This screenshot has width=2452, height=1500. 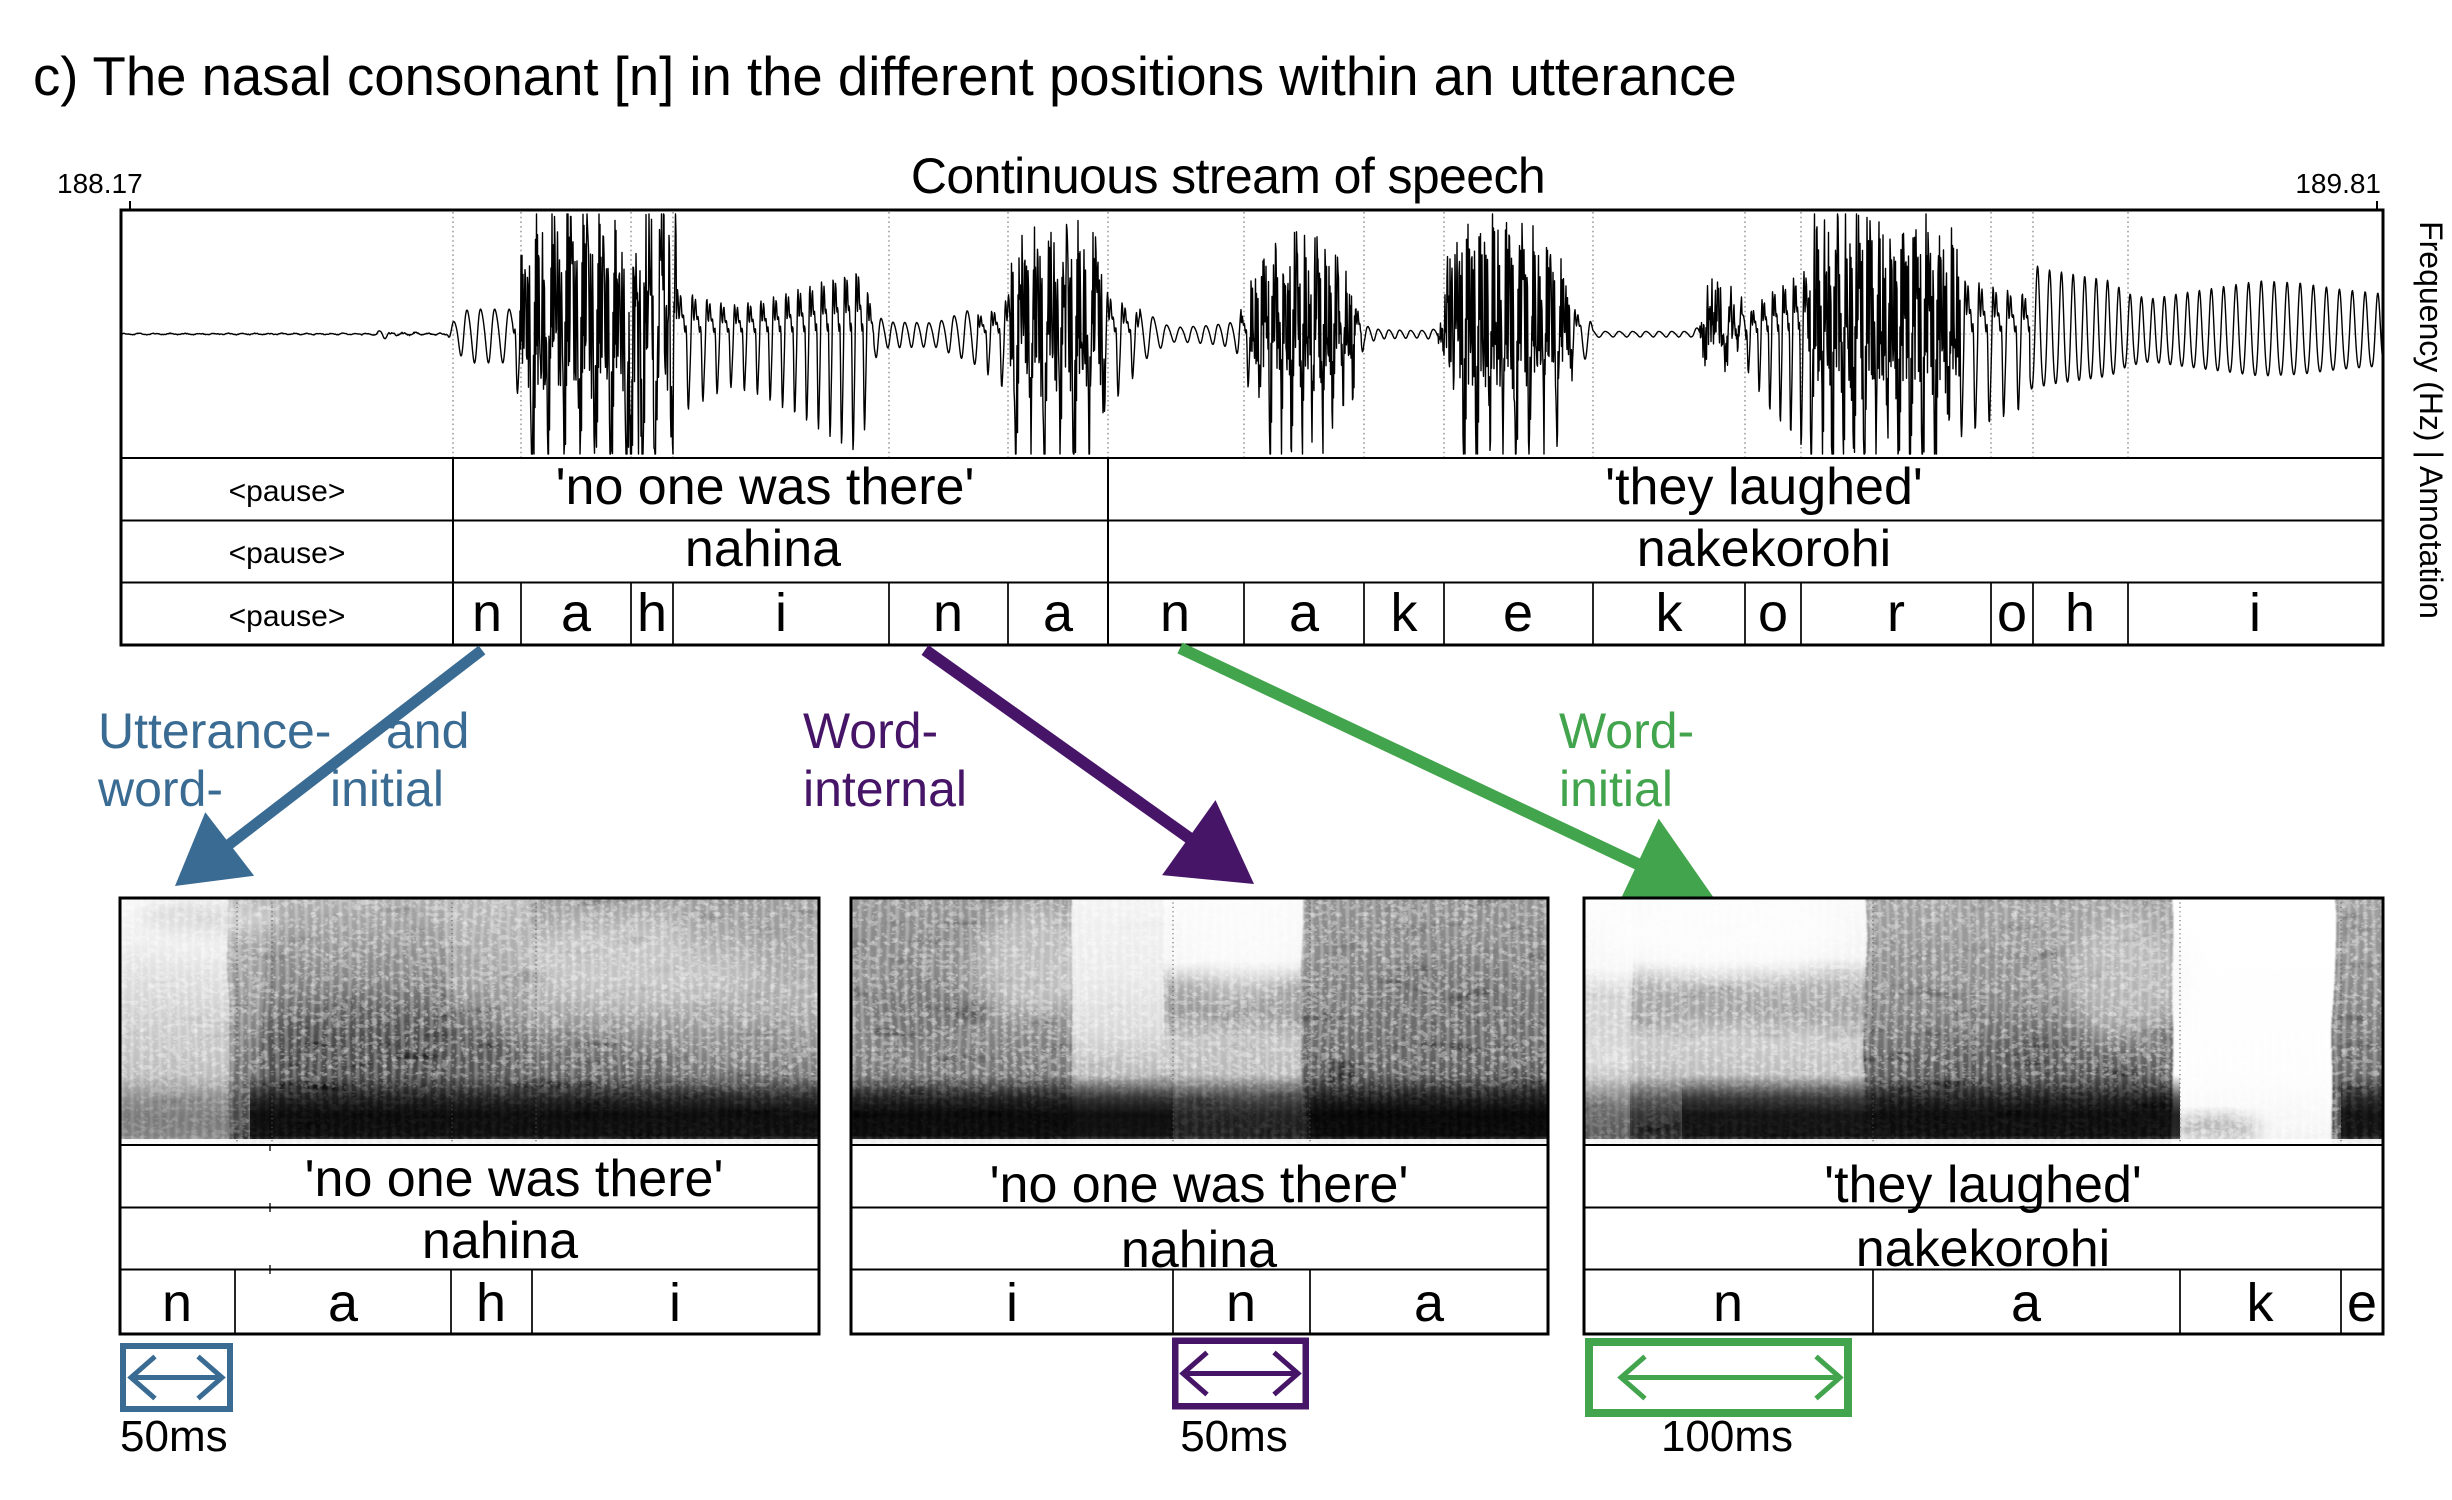 I want to click on svg-text: internal, so click(x=885, y=789).